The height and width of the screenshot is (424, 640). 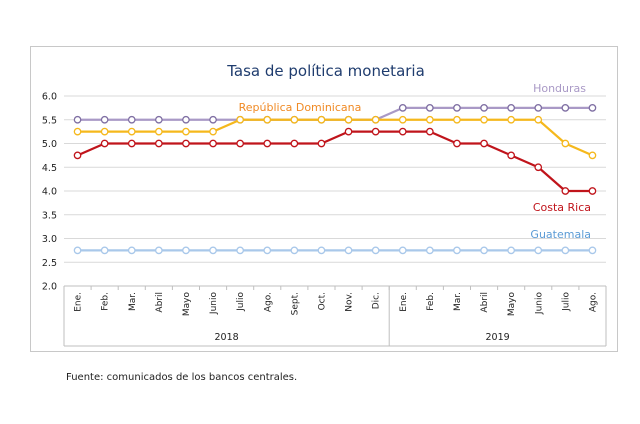 What do you see at coordinates (322, 301) in the screenshot?
I see `x-tick-label: Oct.` at bounding box center [322, 301].